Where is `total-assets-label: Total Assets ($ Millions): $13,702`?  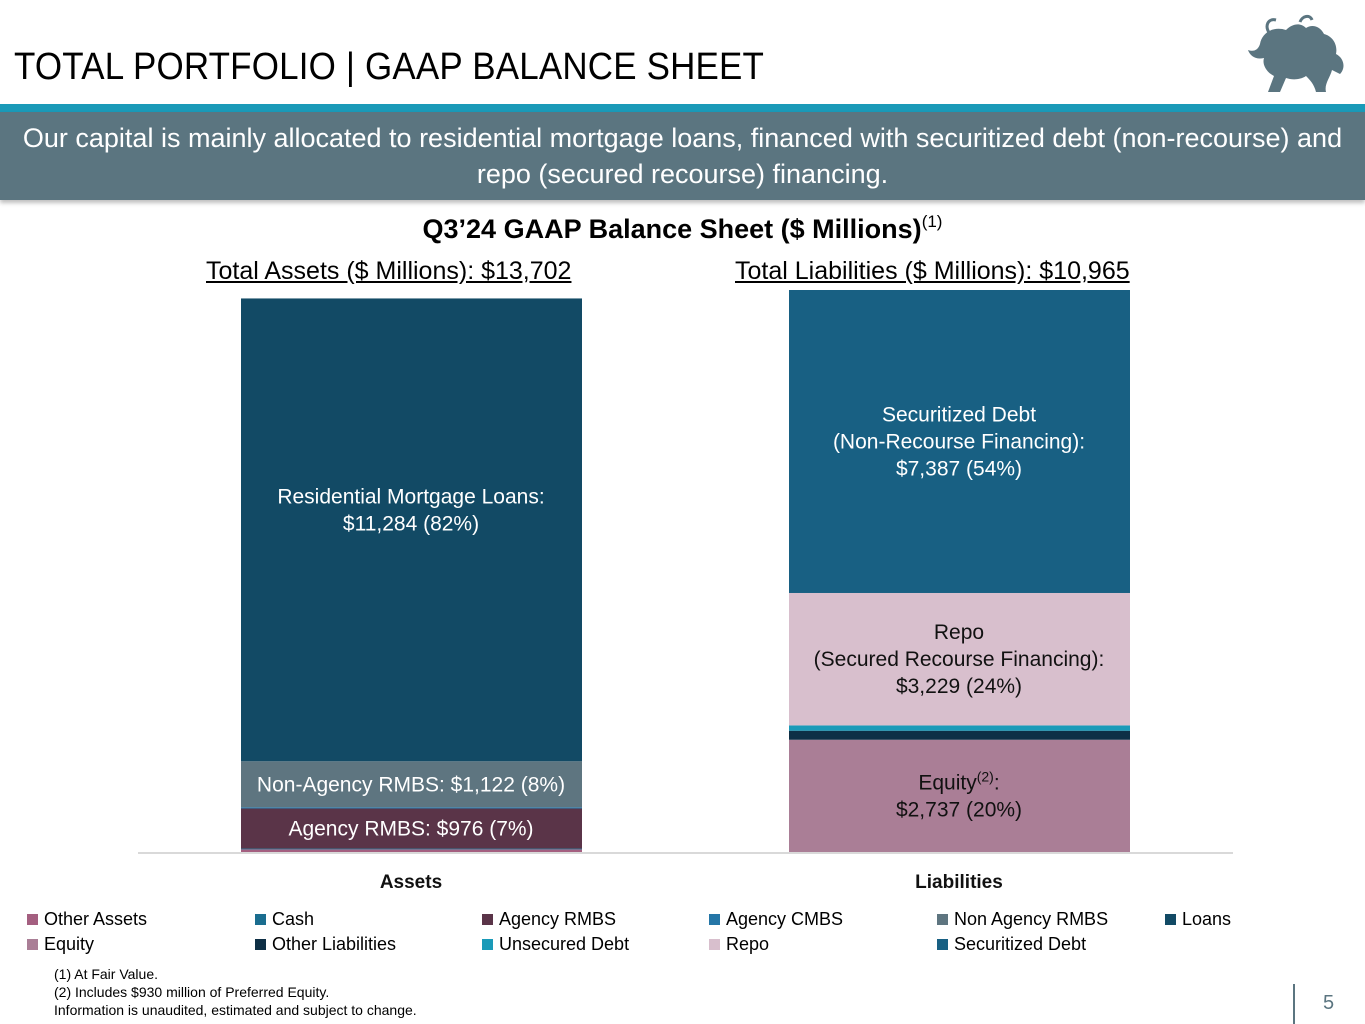 total-assets-label: Total Assets ($ Millions): $13,702 is located at coordinates (389, 271).